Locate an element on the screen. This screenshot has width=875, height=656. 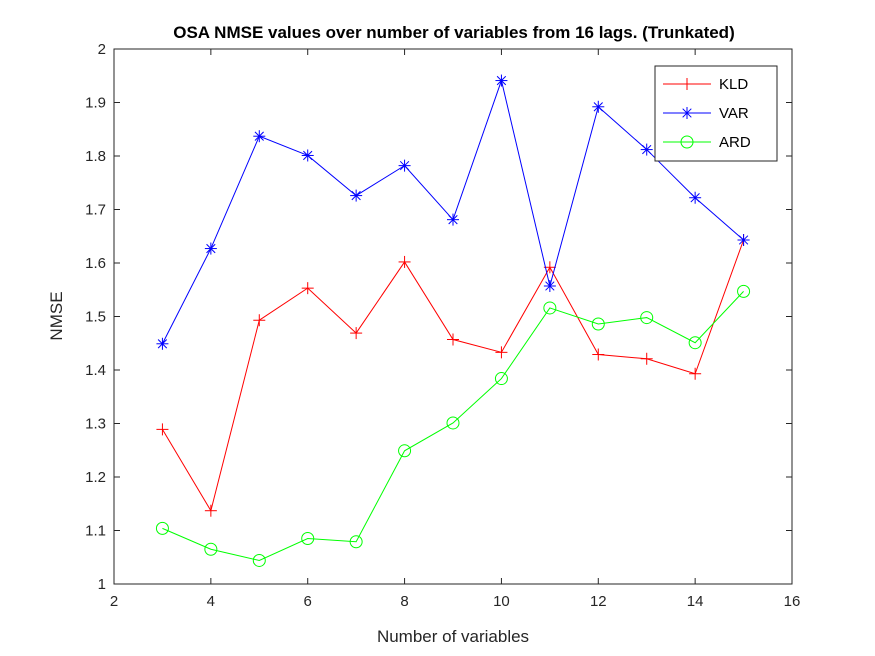
y-tick-label: 1.1 is located at coordinates (95, 531).